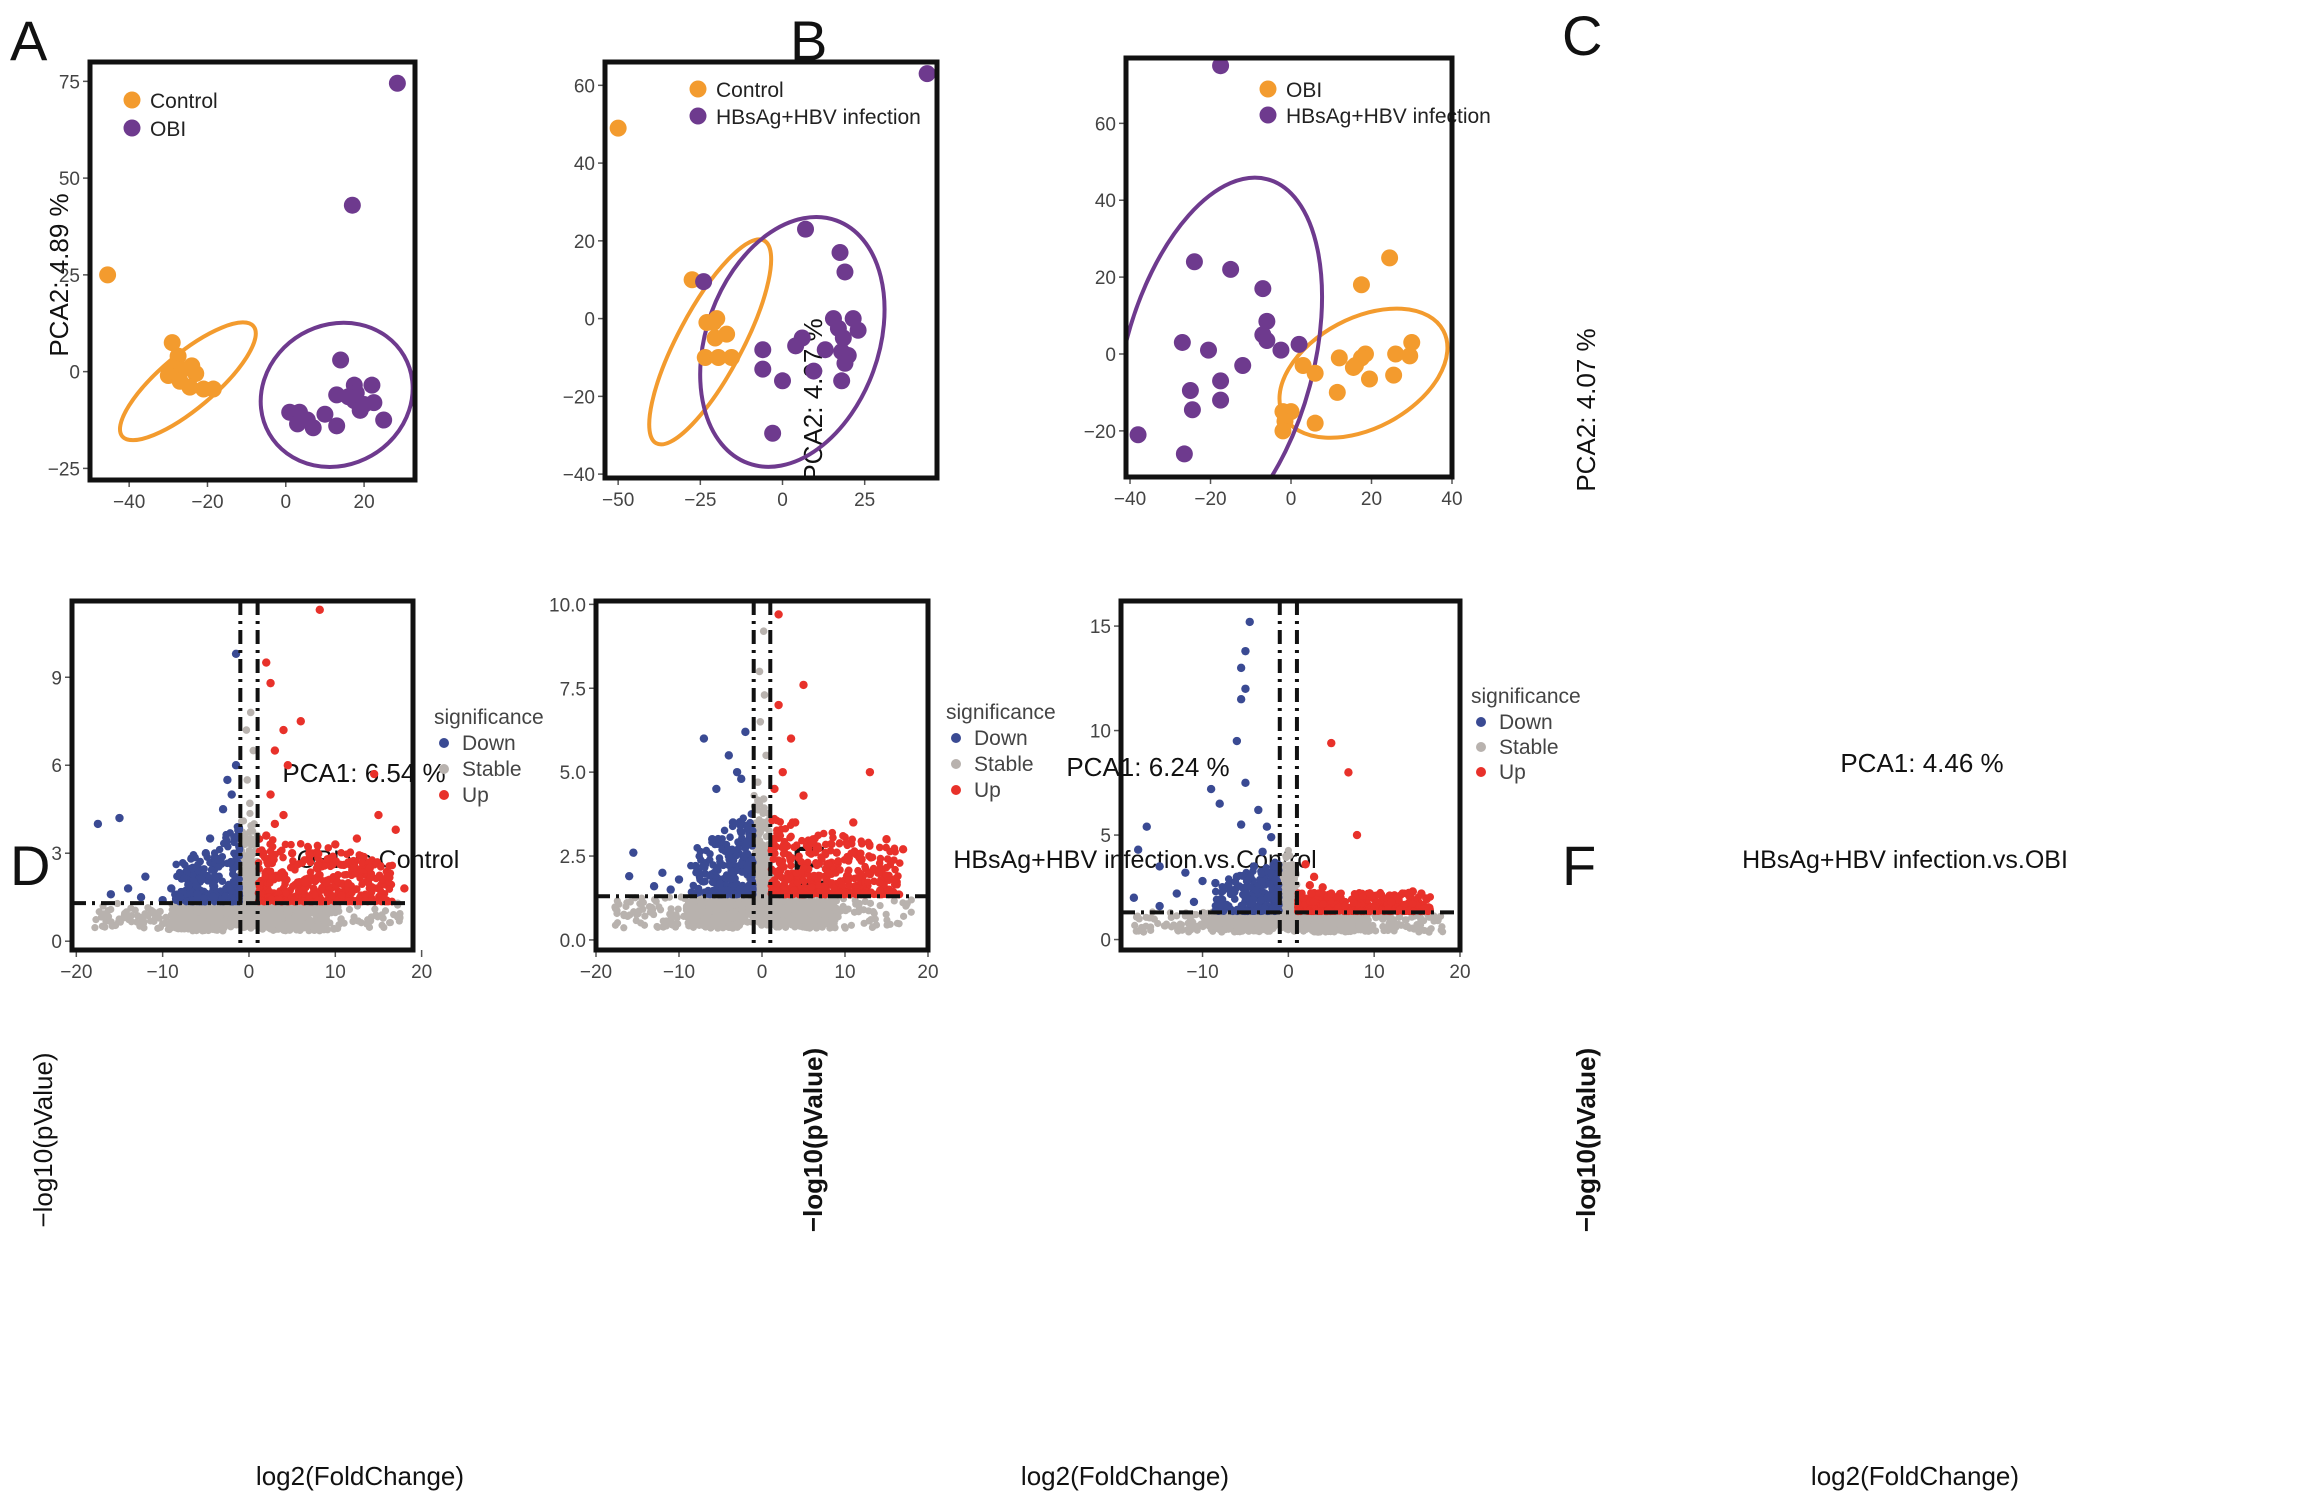 The height and width of the screenshot is (1502, 2315). Describe the element at coordinates (584, 242) in the screenshot. I see `y-tick-label: 20` at that location.